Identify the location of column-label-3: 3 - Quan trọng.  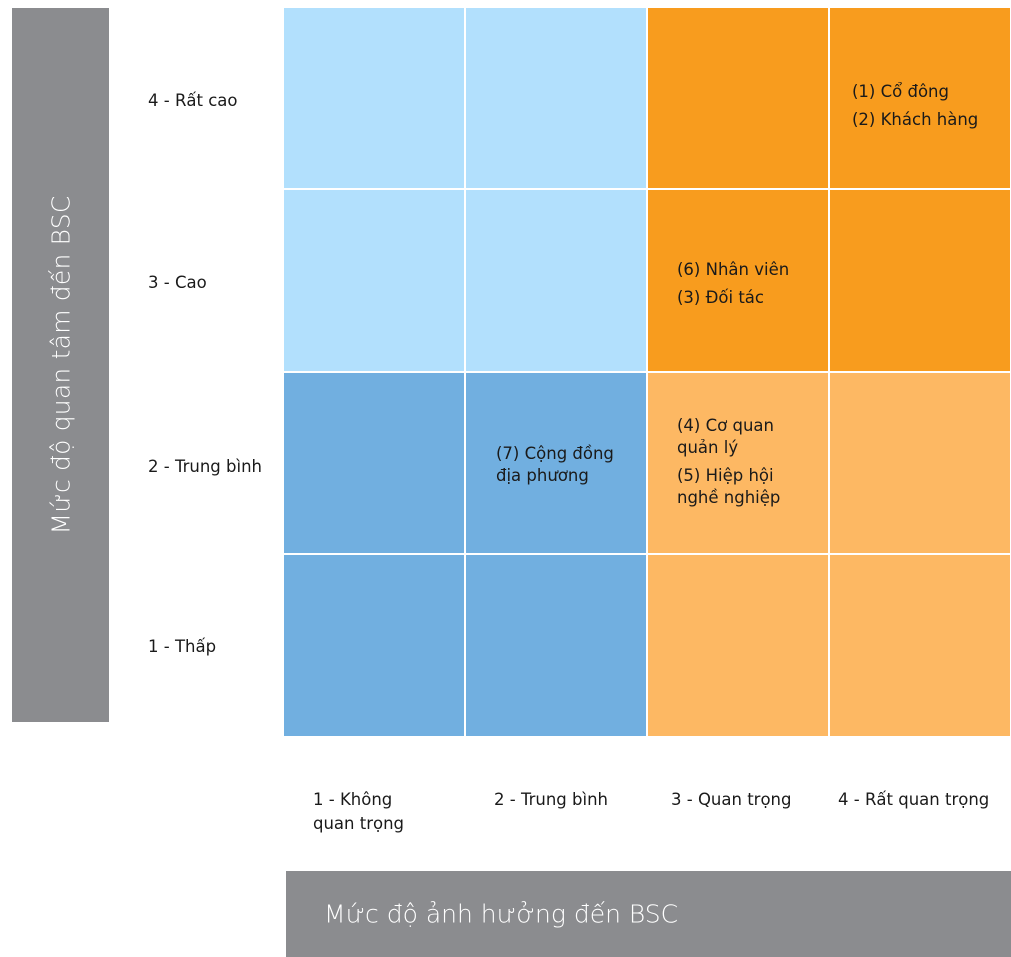
(731, 800).